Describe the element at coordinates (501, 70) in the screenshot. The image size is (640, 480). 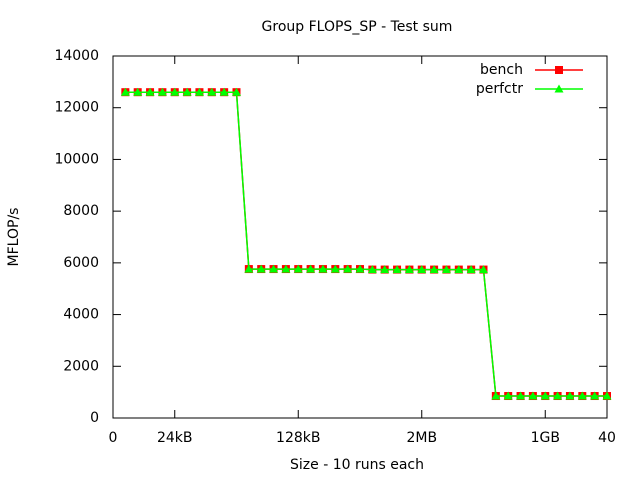
I see `legend-label: bench` at that location.